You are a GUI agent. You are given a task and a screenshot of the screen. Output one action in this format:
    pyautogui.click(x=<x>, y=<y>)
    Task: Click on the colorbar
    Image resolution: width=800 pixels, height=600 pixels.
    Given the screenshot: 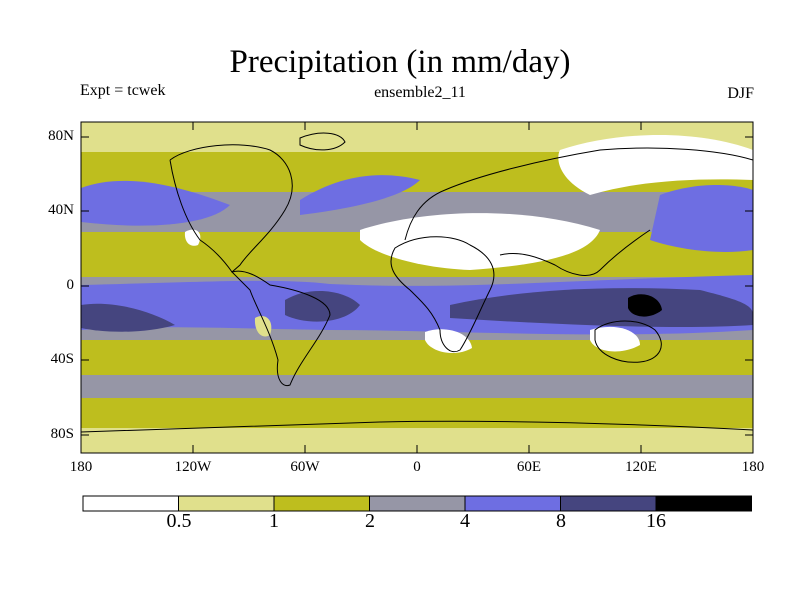 What is the action you would take?
    pyautogui.click(x=417, y=503)
    